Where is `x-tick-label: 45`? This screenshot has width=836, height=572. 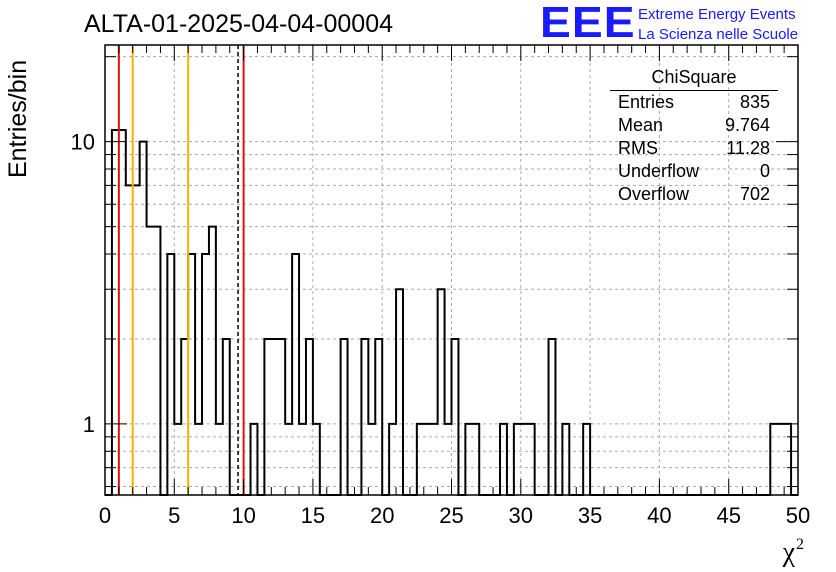 x-tick-label: 45 is located at coordinates (728, 515).